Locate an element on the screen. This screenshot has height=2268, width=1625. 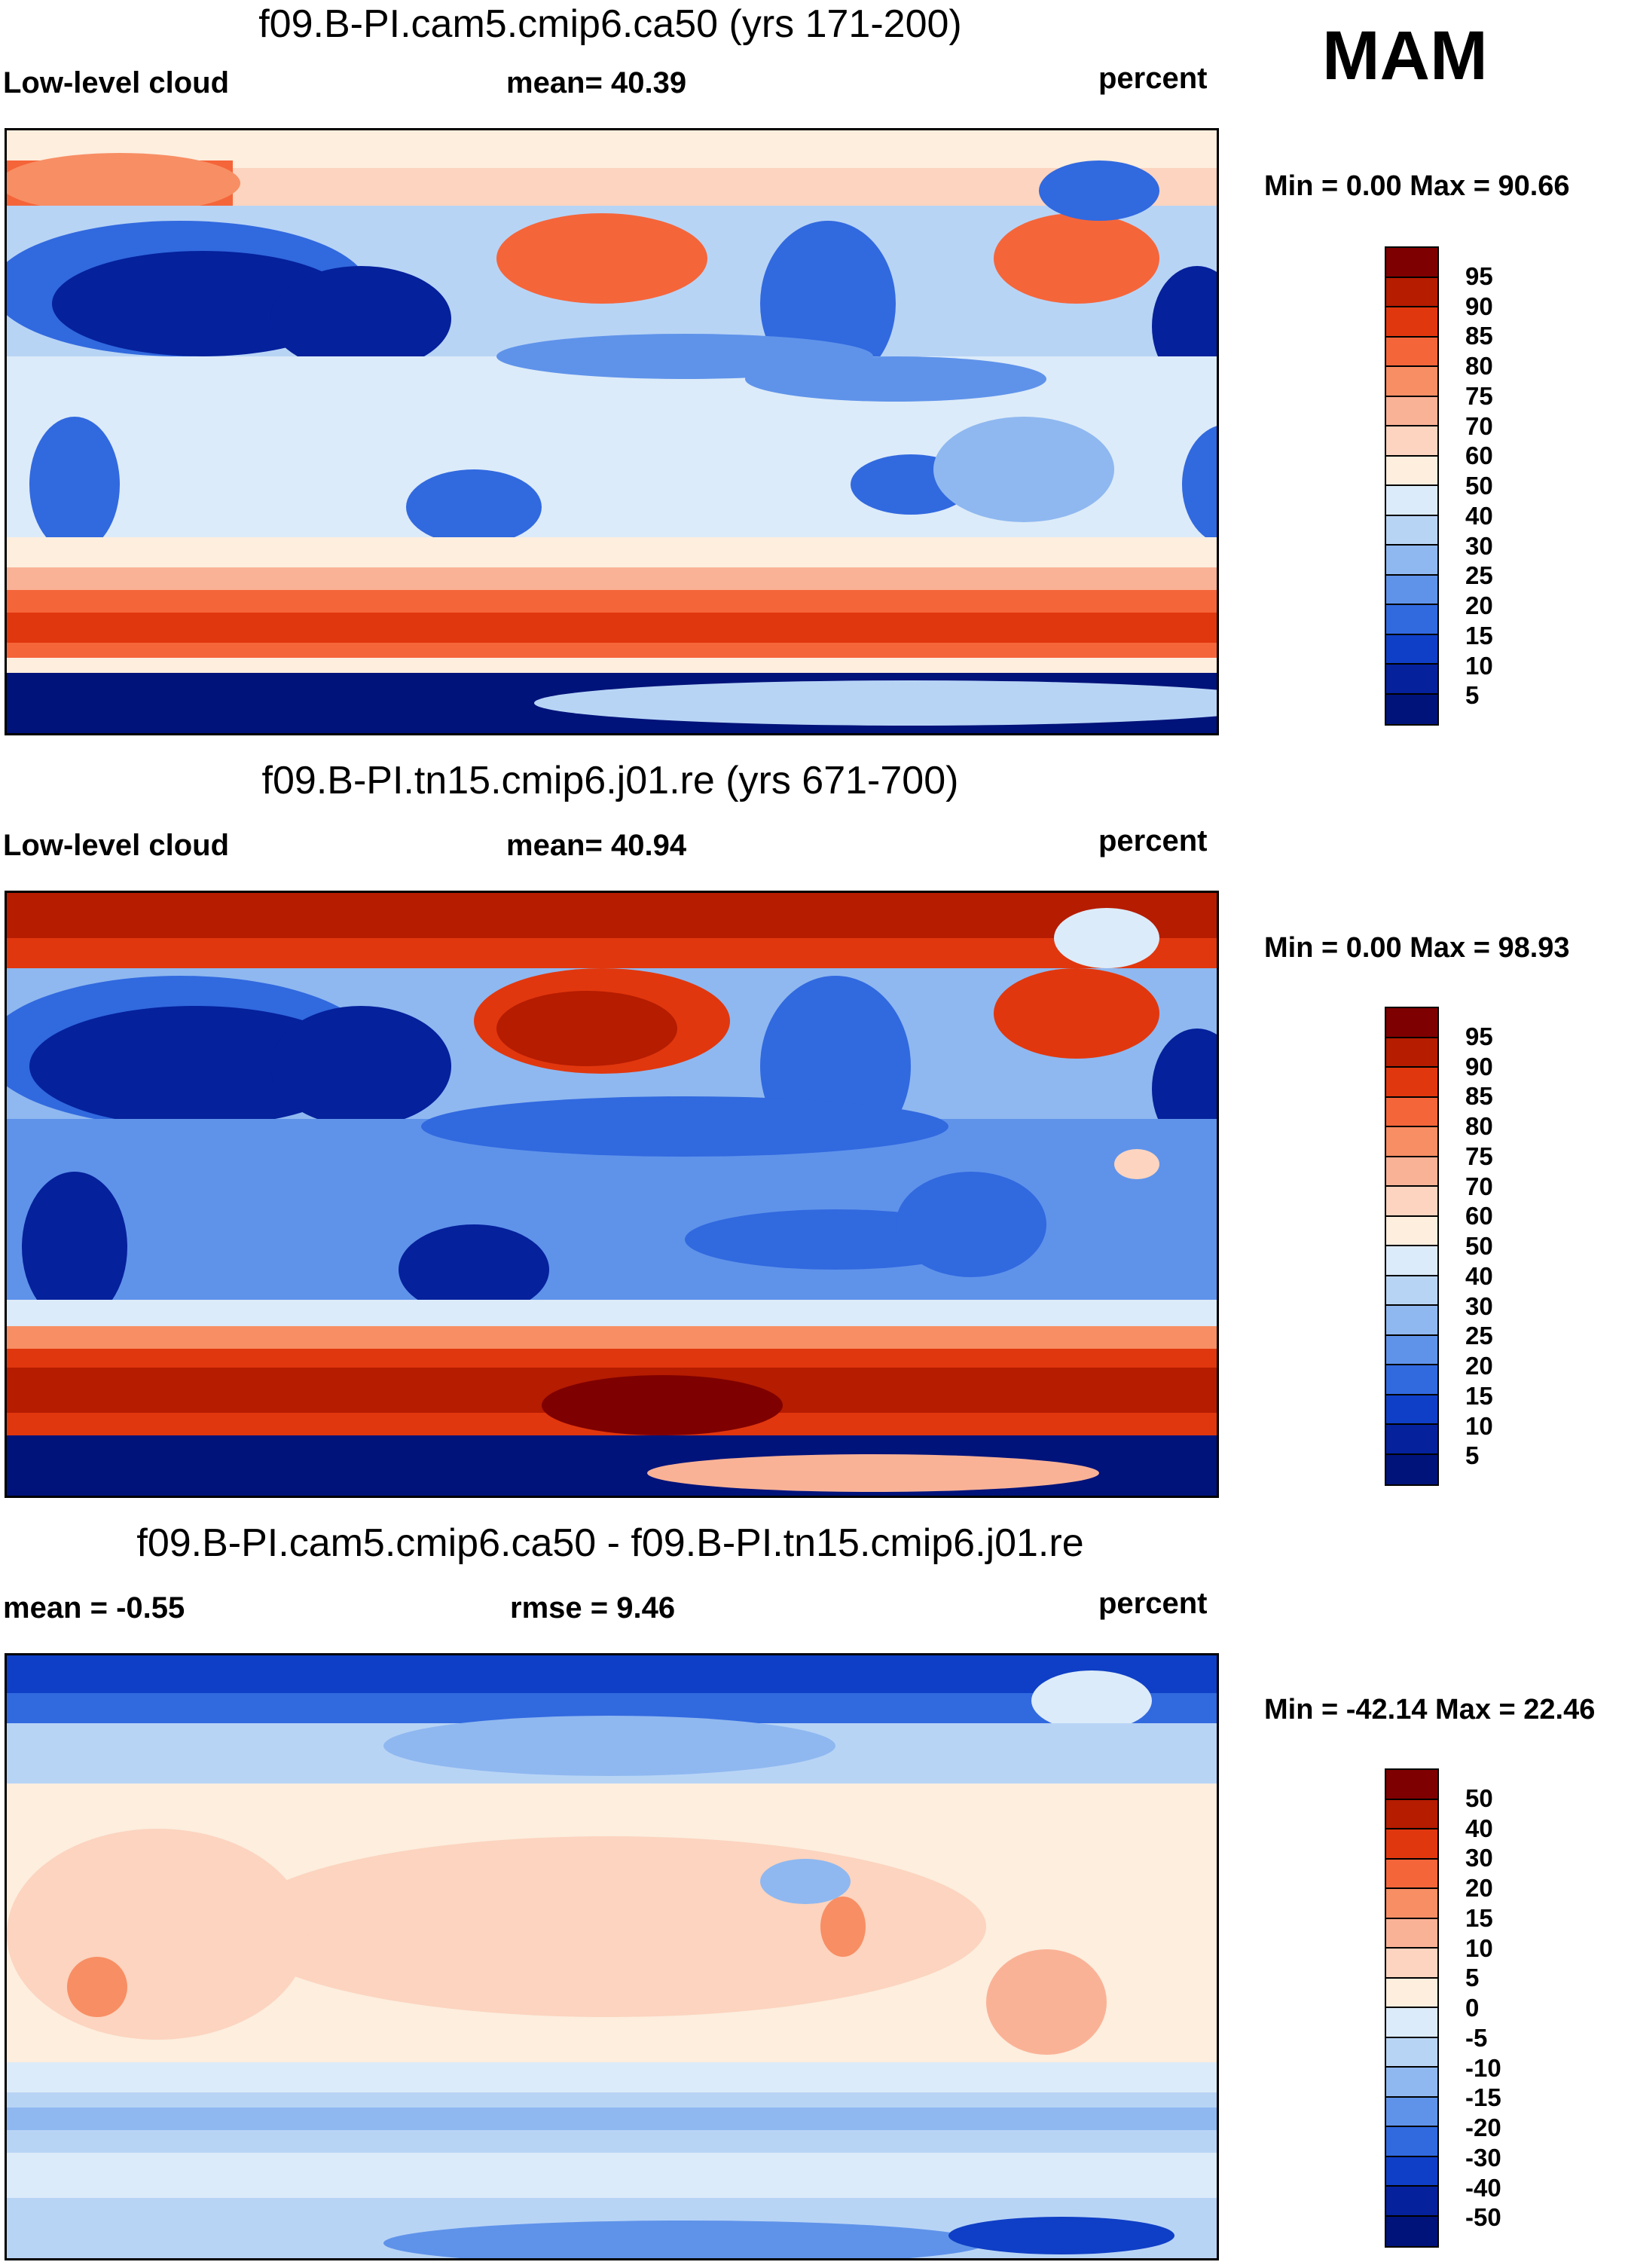
colorbar-3-label: 0 is located at coordinates (1472, 2008).